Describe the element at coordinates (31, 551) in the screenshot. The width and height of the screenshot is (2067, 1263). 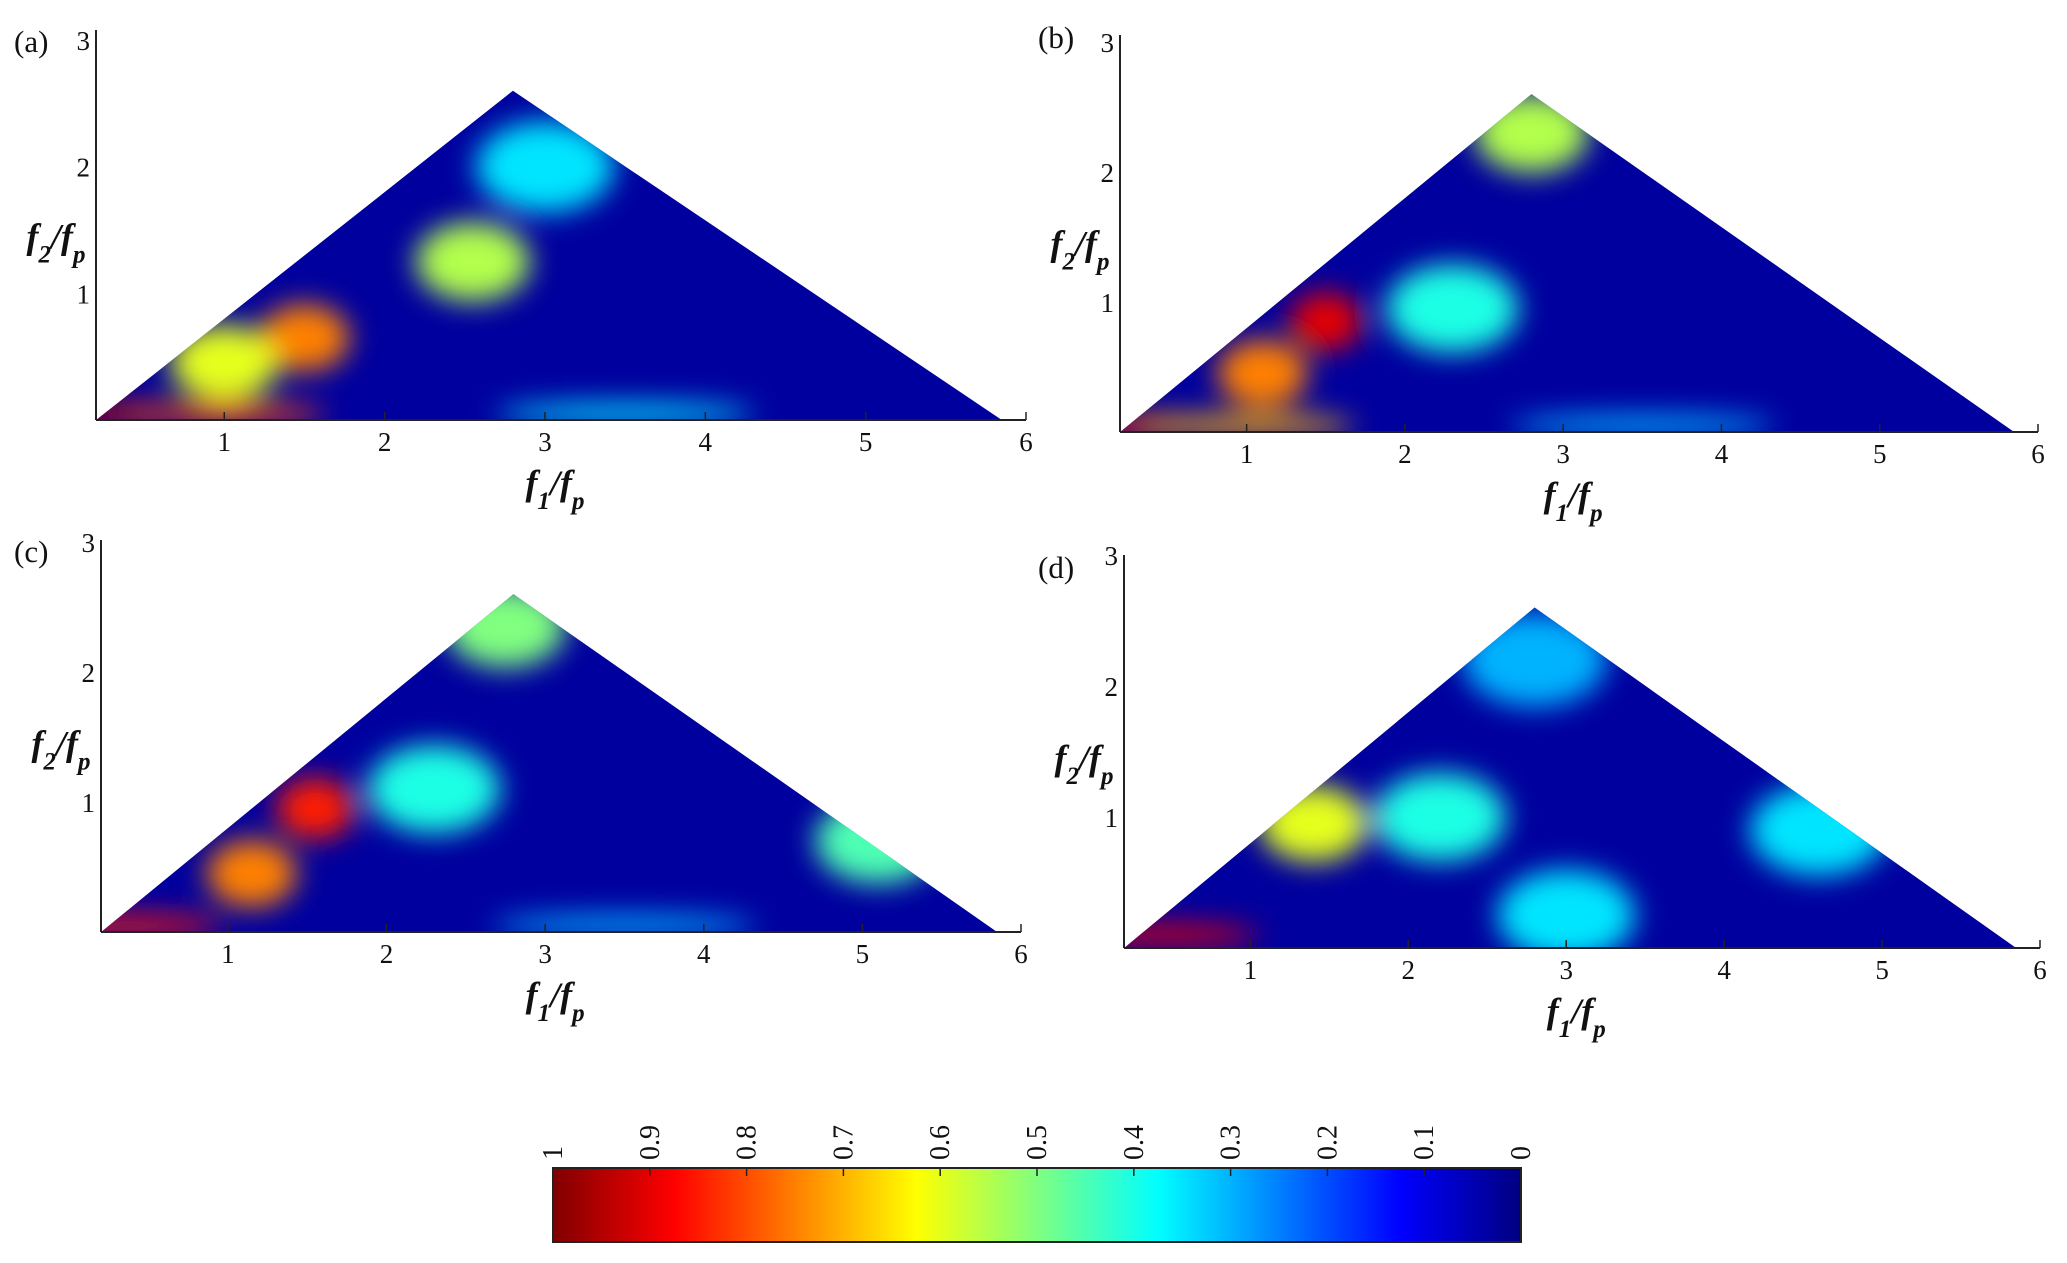
I see `panel-label: (c)` at that location.